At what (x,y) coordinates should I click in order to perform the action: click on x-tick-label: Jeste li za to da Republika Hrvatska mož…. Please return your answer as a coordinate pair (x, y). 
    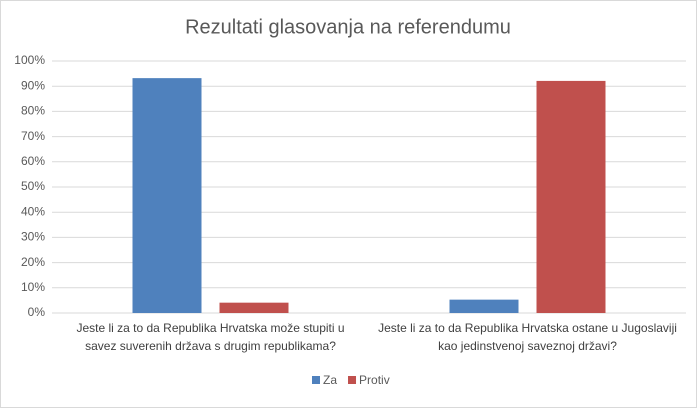
    Looking at the image, I should click on (210, 337).